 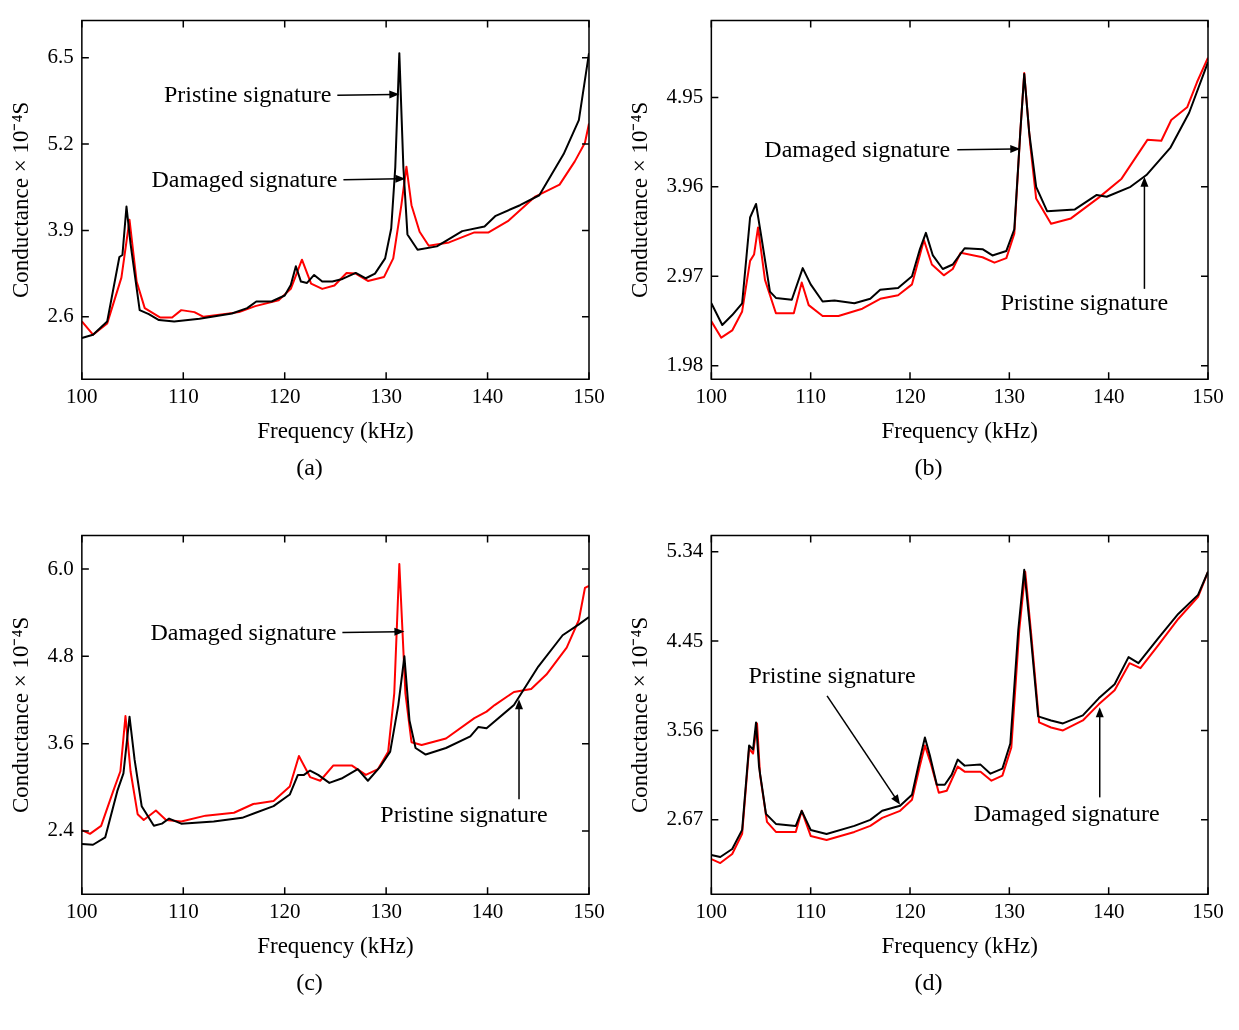 What do you see at coordinates (60, 142) in the screenshot?
I see `y-tick-label: 5.2` at bounding box center [60, 142].